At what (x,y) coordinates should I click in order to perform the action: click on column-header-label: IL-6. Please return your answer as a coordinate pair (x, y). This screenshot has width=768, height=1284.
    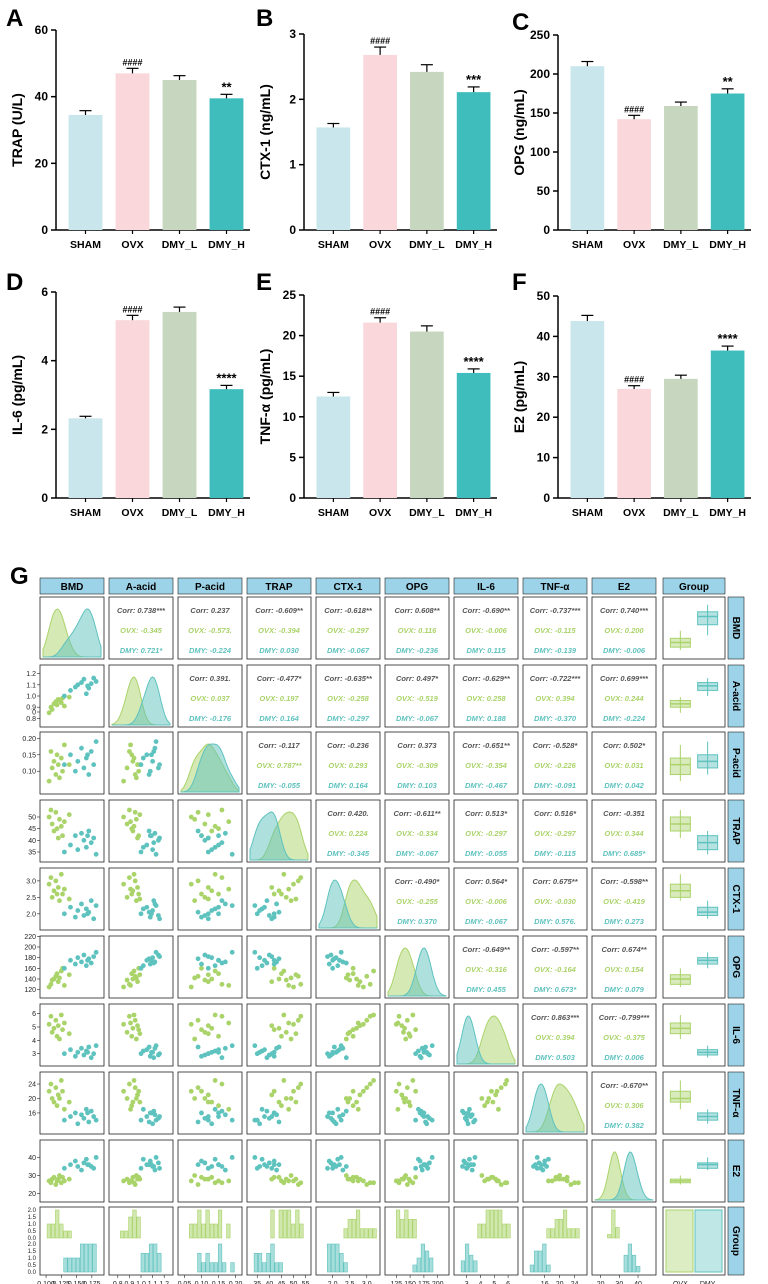
    Looking at the image, I should click on (486, 587).